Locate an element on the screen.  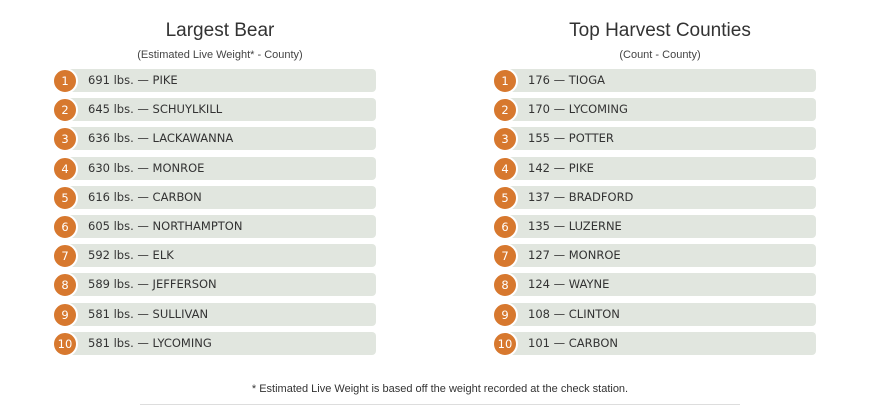
list-item: 6 135 — LUZERNE is located at coordinates (654, 227).